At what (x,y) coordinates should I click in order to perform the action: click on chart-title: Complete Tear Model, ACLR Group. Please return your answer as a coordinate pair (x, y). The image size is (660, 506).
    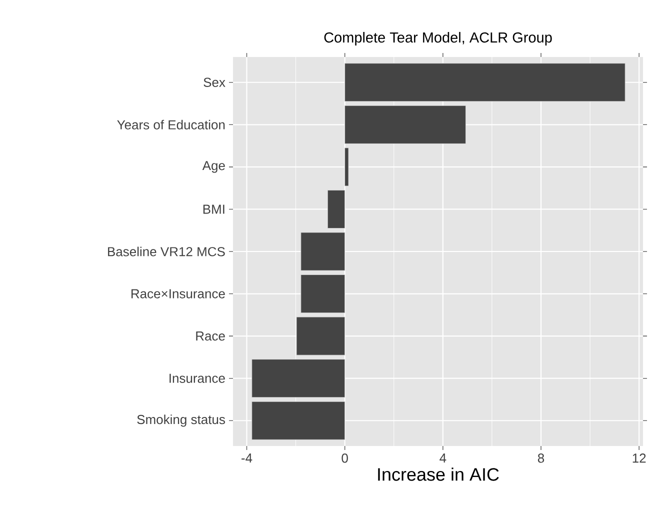
    Looking at the image, I should click on (438, 39).